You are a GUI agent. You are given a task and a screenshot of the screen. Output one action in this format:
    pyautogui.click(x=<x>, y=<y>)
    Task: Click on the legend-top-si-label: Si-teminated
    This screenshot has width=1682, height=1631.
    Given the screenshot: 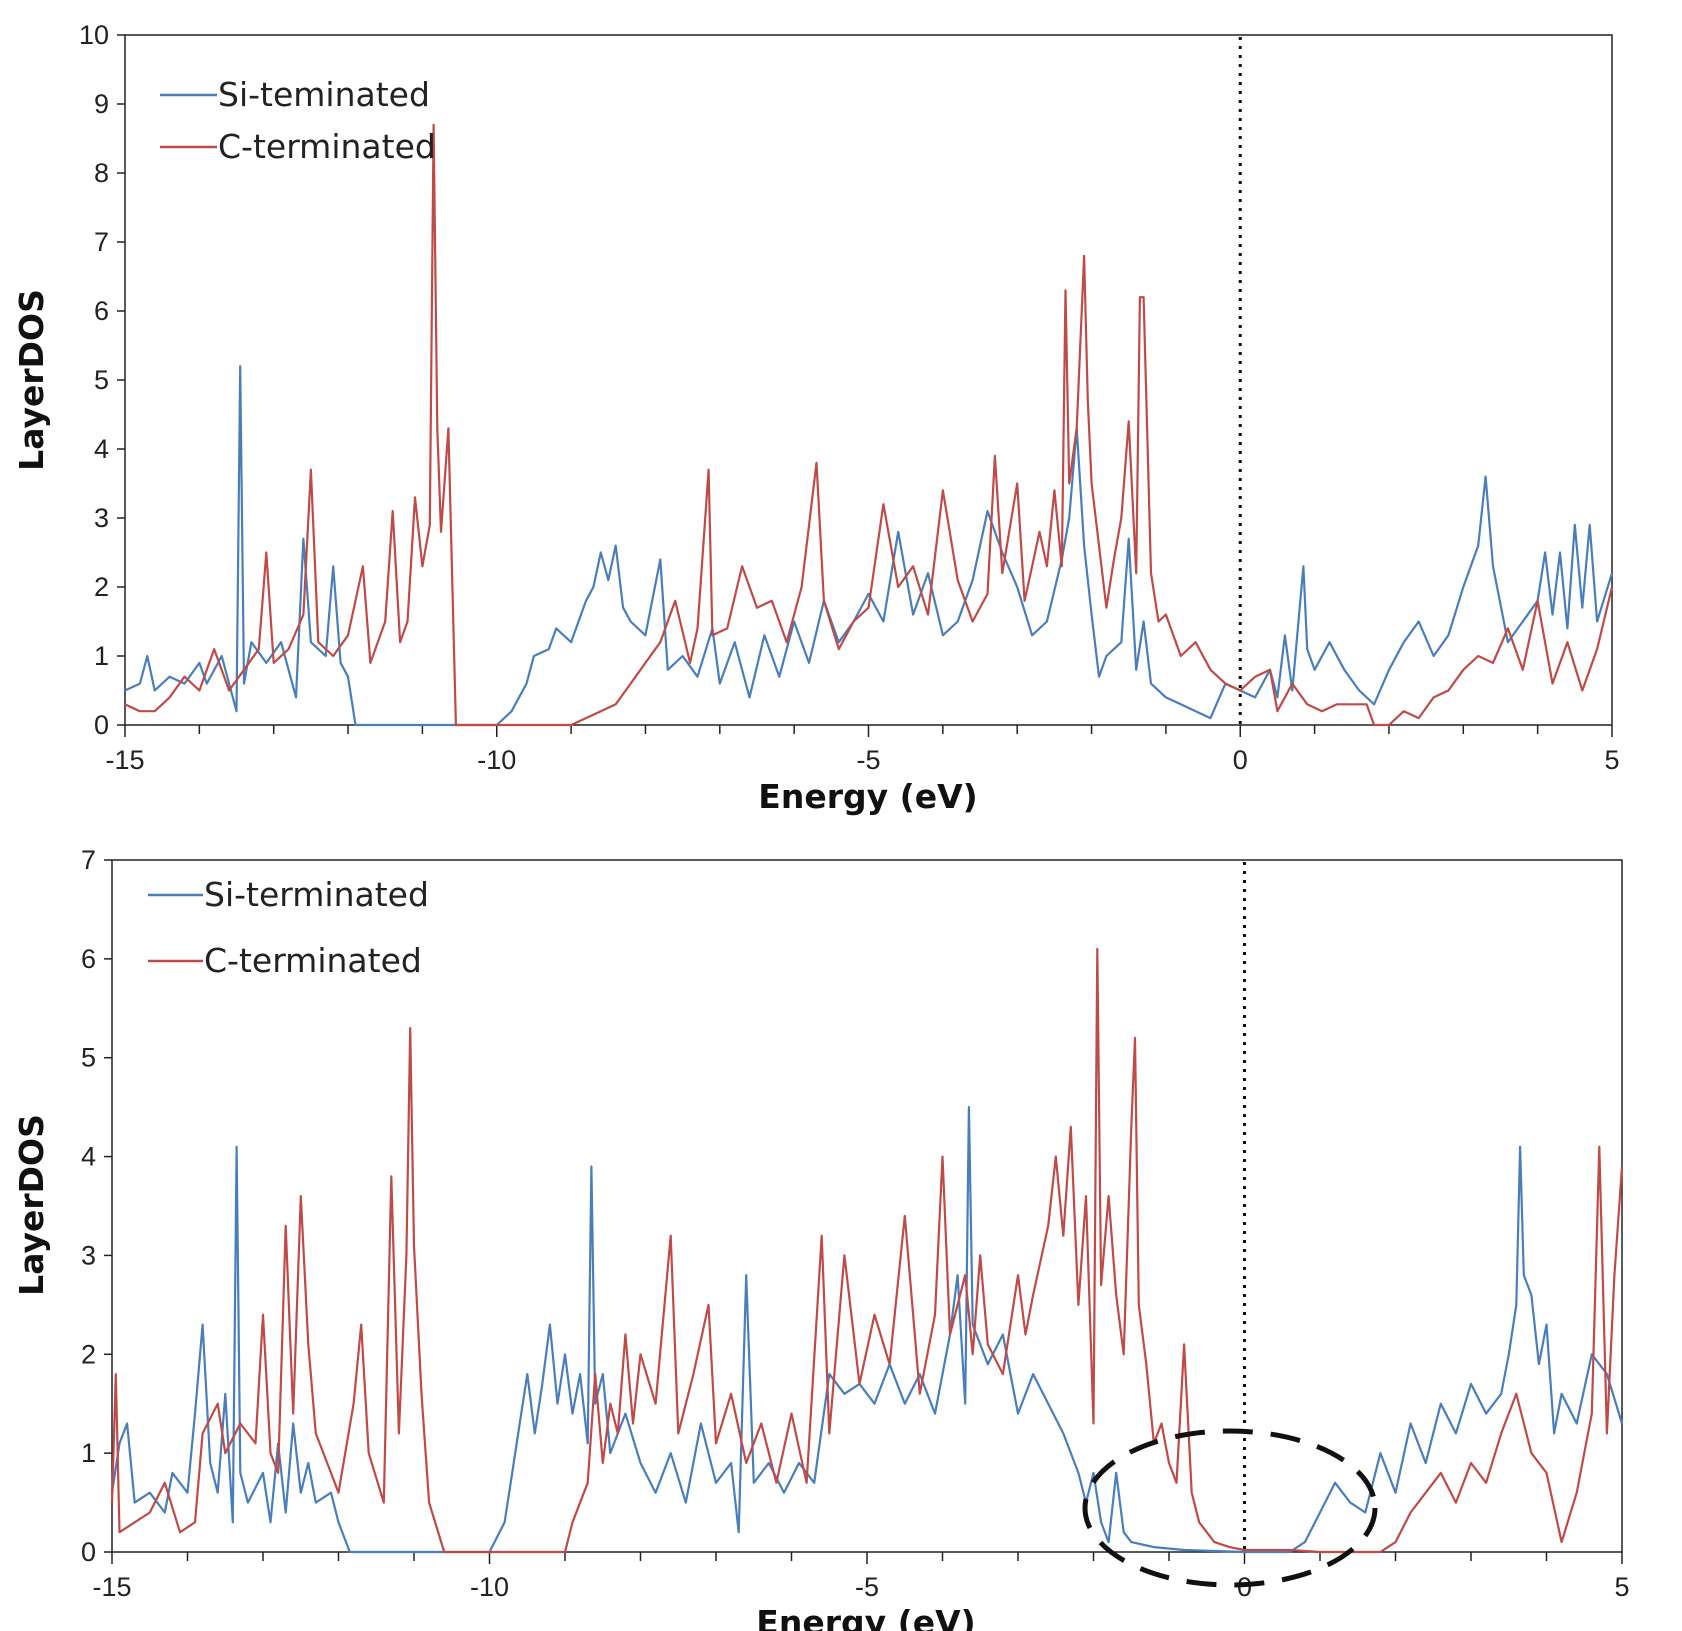 What is the action you would take?
    pyautogui.click(x=324, y=94)
    